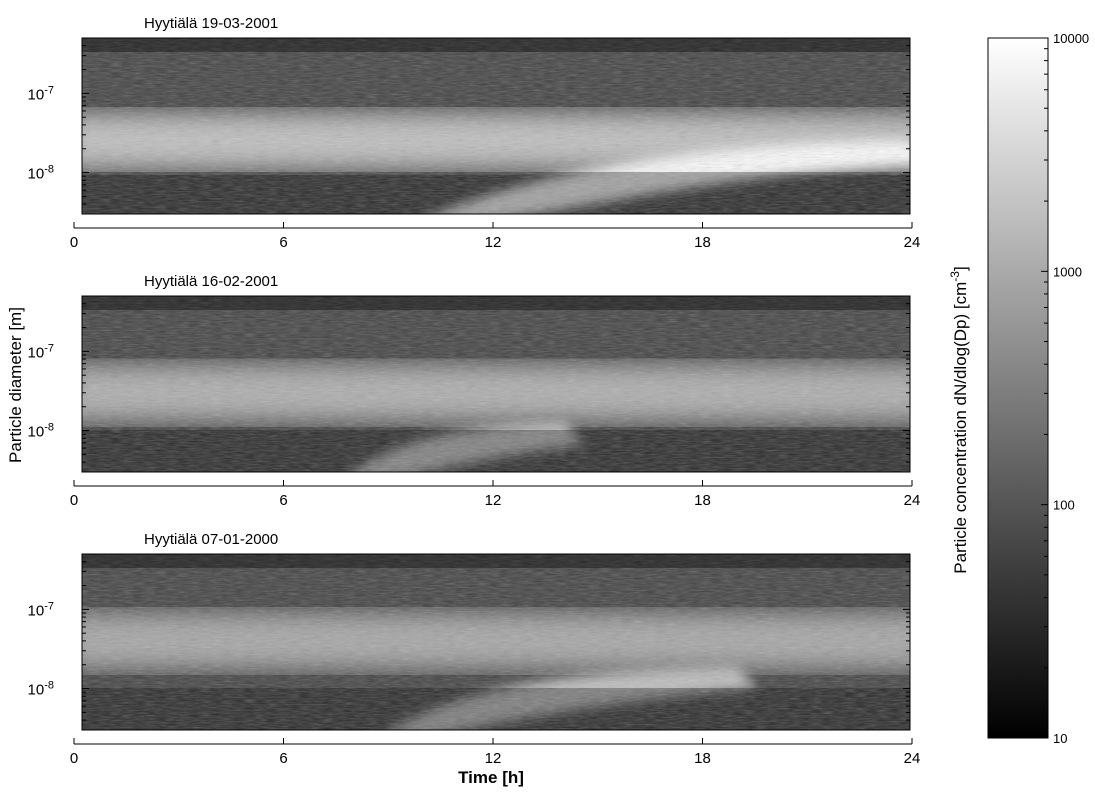  I want to click on colorbar-tick-label: 1000, so click(1067, 271).